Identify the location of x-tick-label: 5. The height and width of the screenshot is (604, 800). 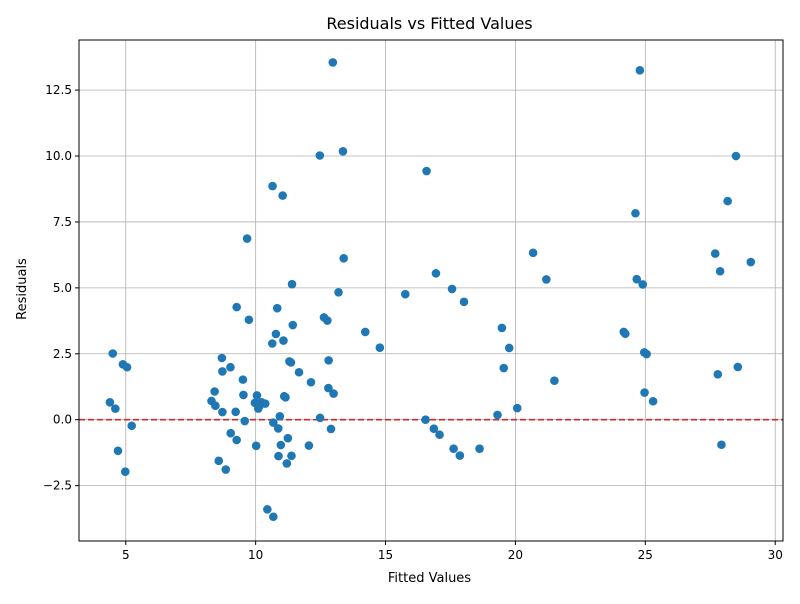
(126, 555).